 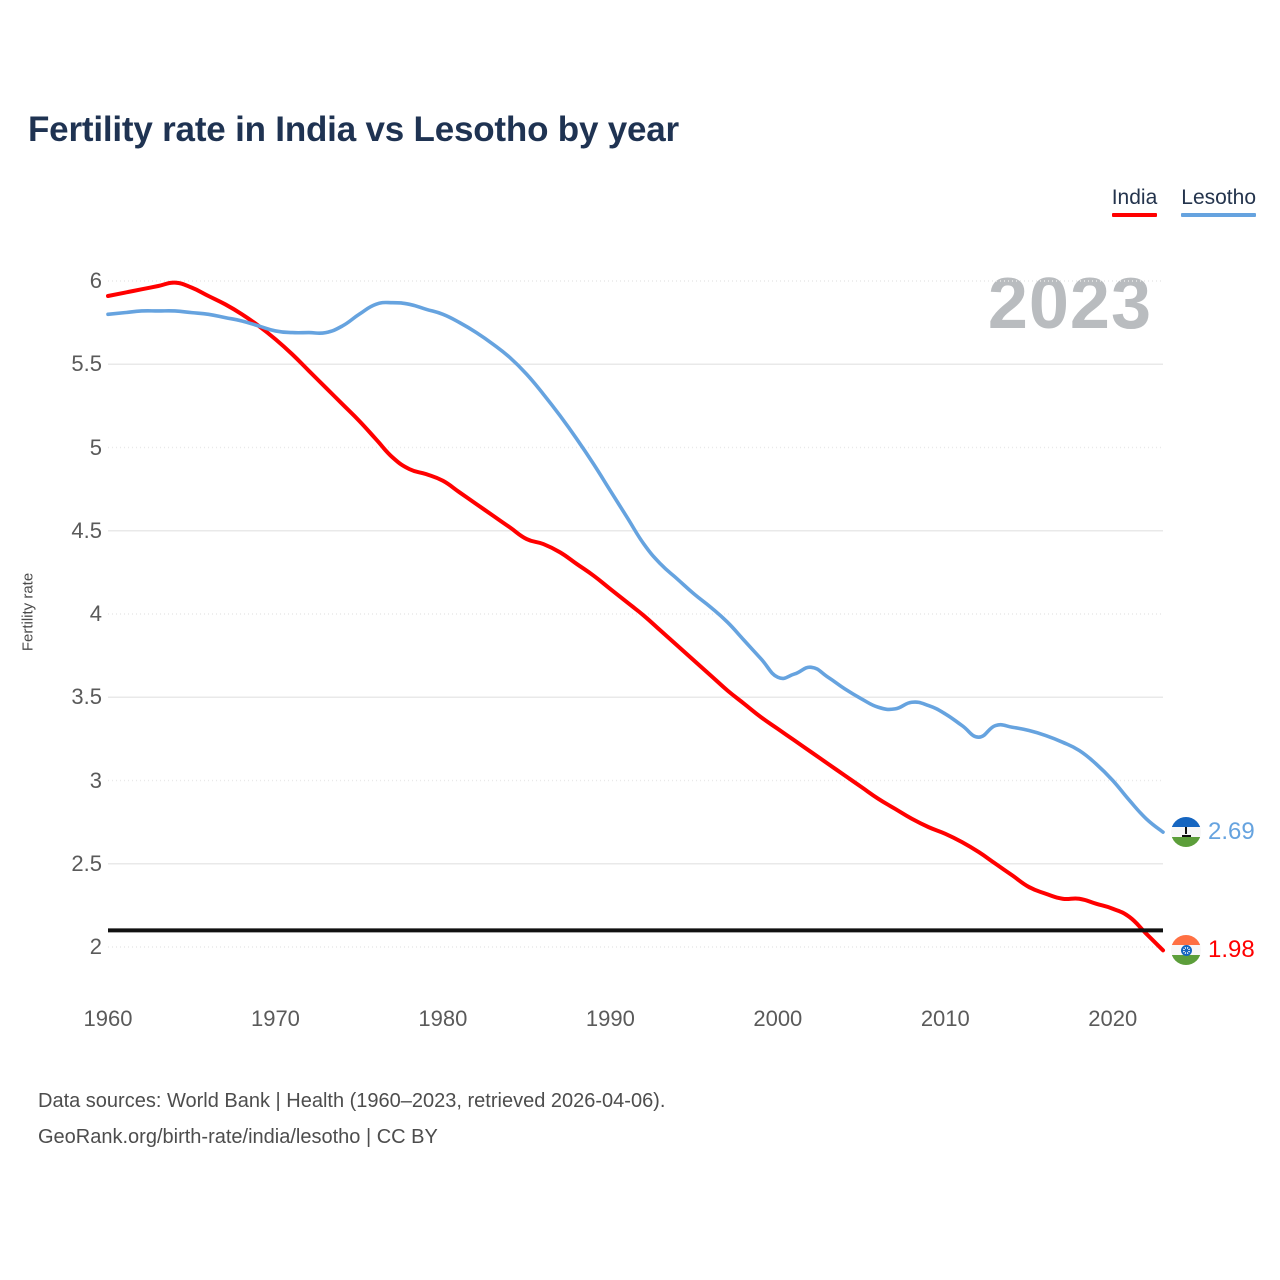 What do you see at coordinates (95, 613) in the screenshot?
I see `y-axis-tick-4: 4` at bounding box center [95, 613].